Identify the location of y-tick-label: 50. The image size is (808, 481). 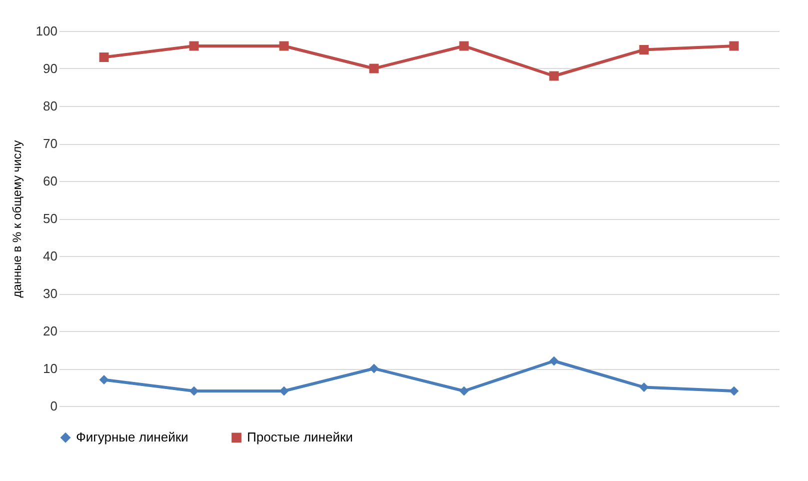
(50, 218).